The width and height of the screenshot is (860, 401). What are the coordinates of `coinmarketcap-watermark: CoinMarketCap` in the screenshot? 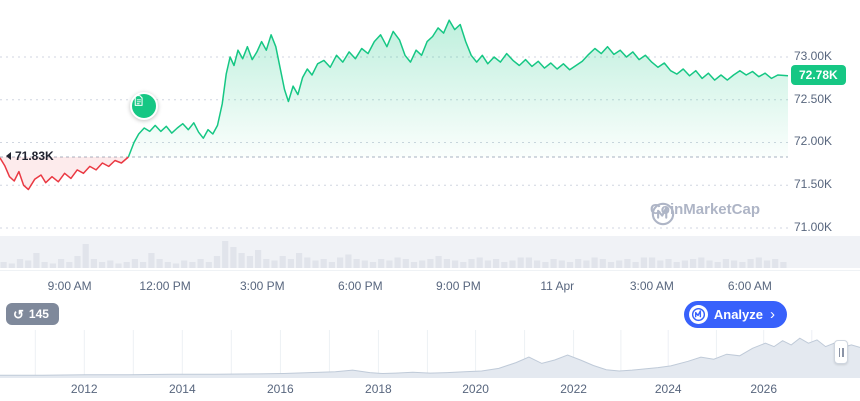 It's located at (704, 213).